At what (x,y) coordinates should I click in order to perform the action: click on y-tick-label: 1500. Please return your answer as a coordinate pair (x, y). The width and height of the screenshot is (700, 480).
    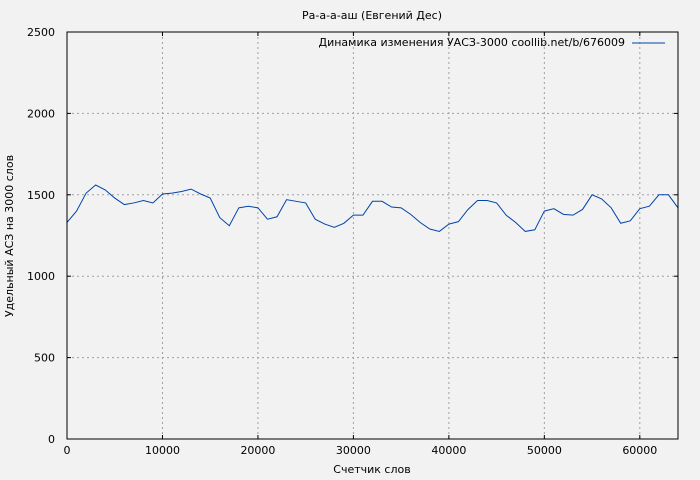
    Looking at the image, I should click on (41, 195).